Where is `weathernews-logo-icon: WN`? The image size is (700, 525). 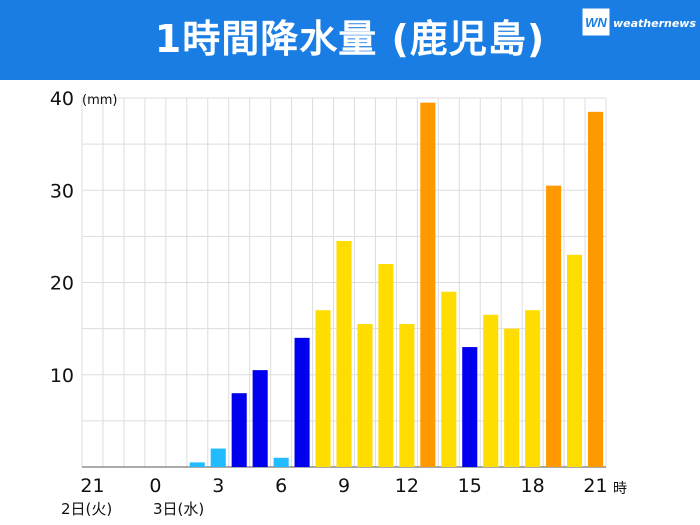
weathernews-logo-icon: WN is located at coordinates (596, 22).